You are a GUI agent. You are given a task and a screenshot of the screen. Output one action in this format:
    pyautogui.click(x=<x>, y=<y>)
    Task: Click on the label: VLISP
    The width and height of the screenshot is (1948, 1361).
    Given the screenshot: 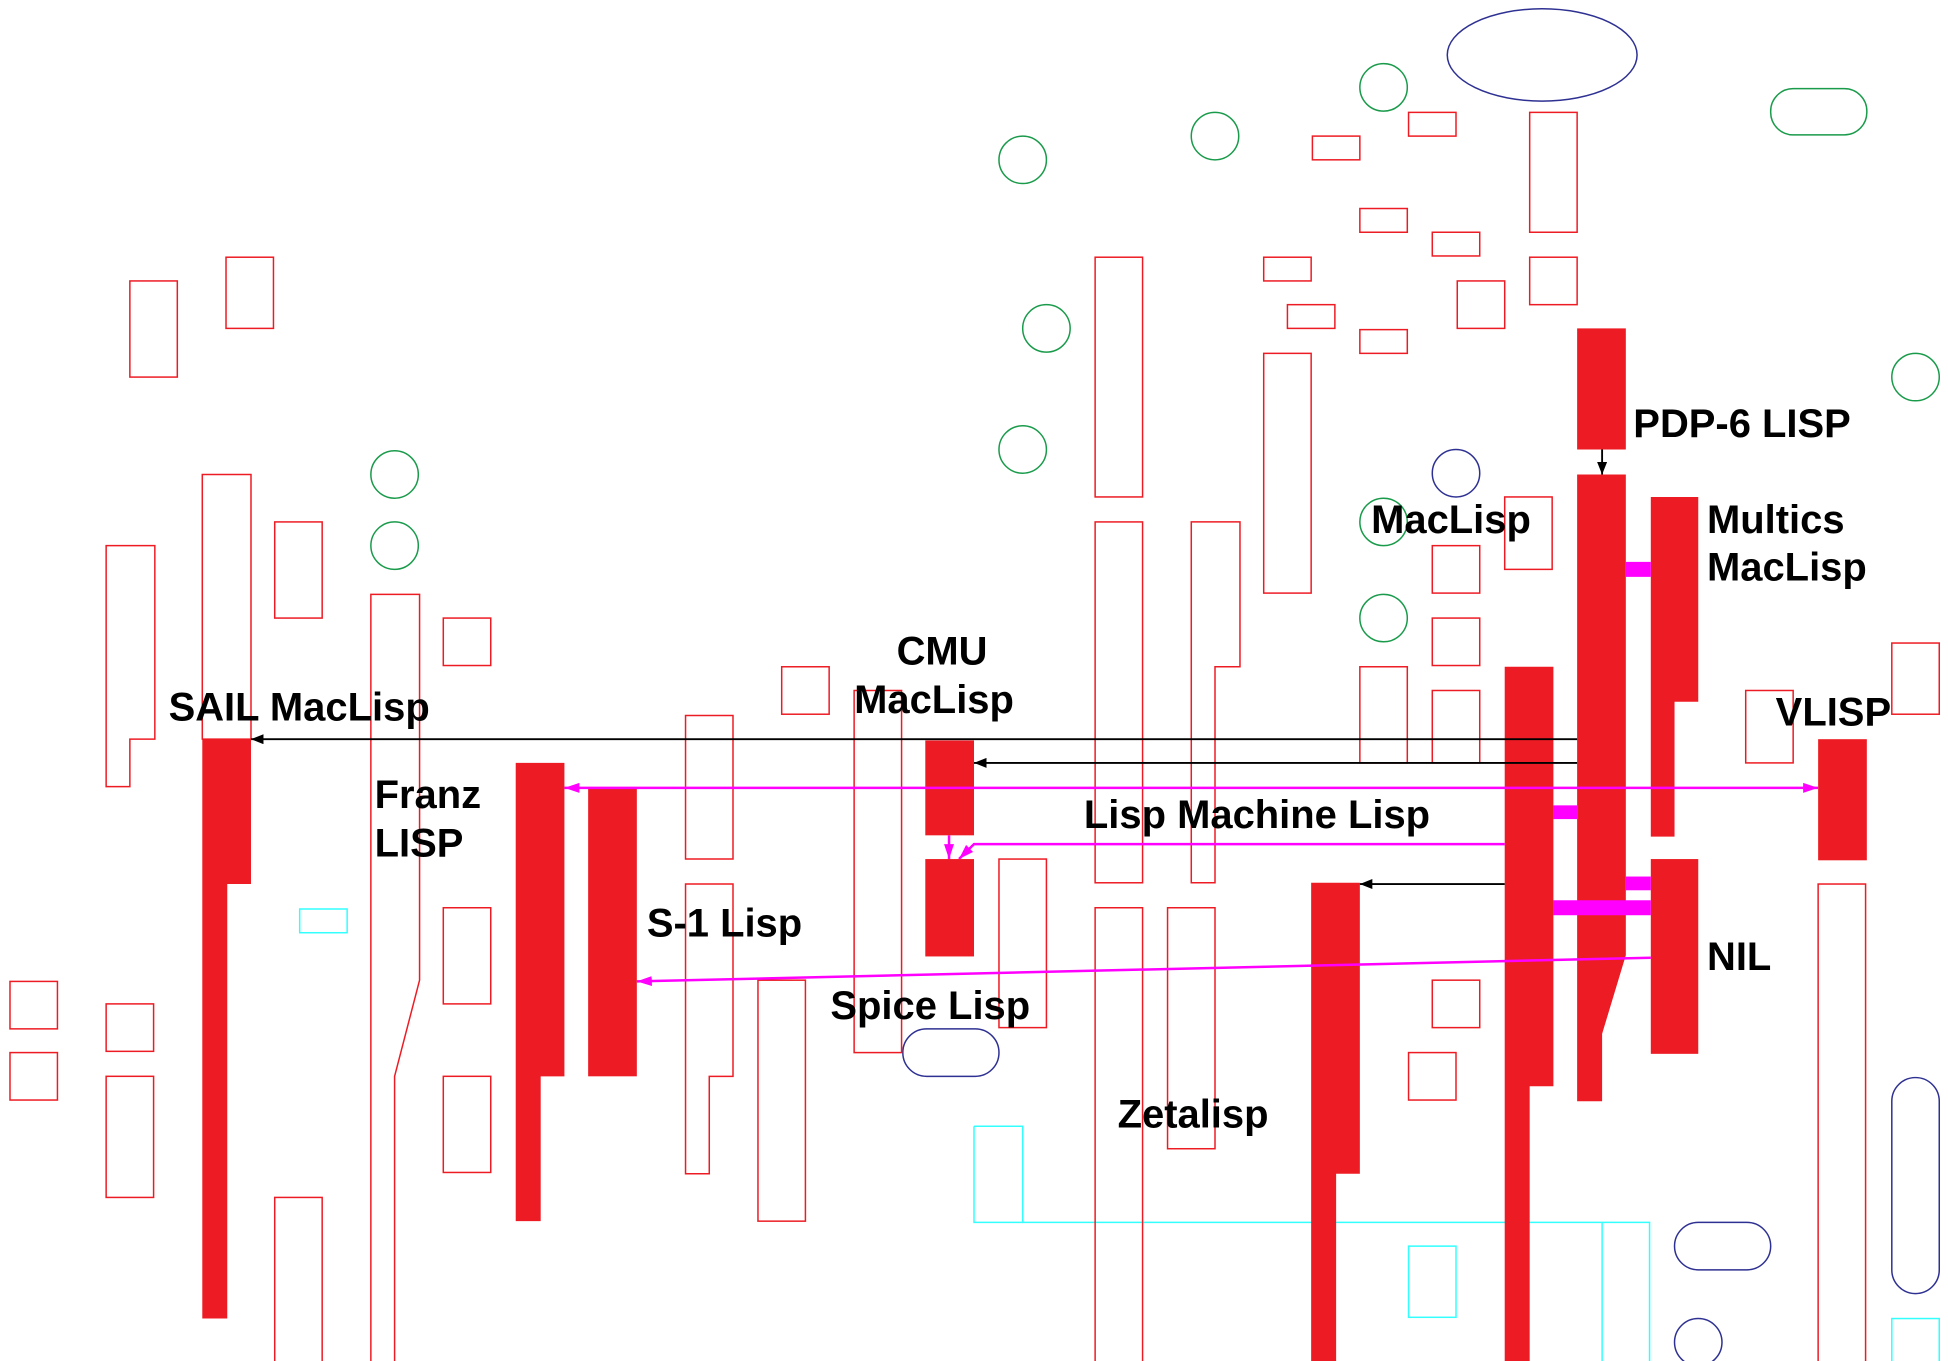 What is the action you would take?
    pyautogui.click(x=1833, y=712)
    